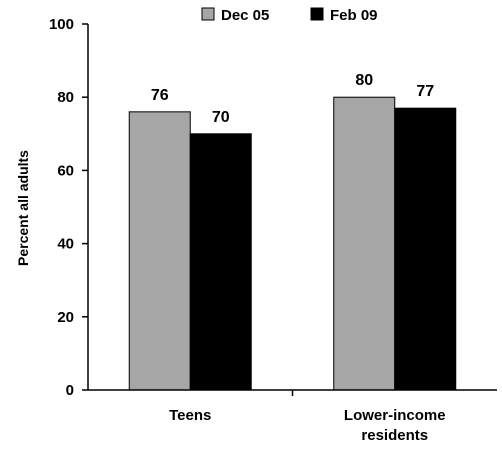 The image size is (502, 451). What do you see at coordinates (69, 207) in the screenshot?
I see `y-axis: 0 20 40 60 80 100` at bounding box center [69, 207].